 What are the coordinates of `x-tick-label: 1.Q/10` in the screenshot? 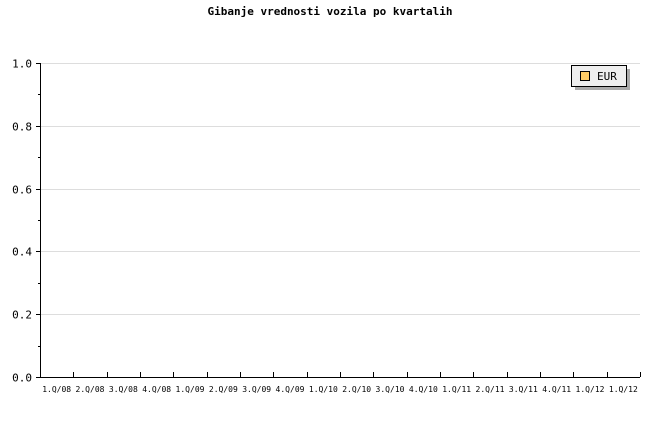 It's located at (323, 389).